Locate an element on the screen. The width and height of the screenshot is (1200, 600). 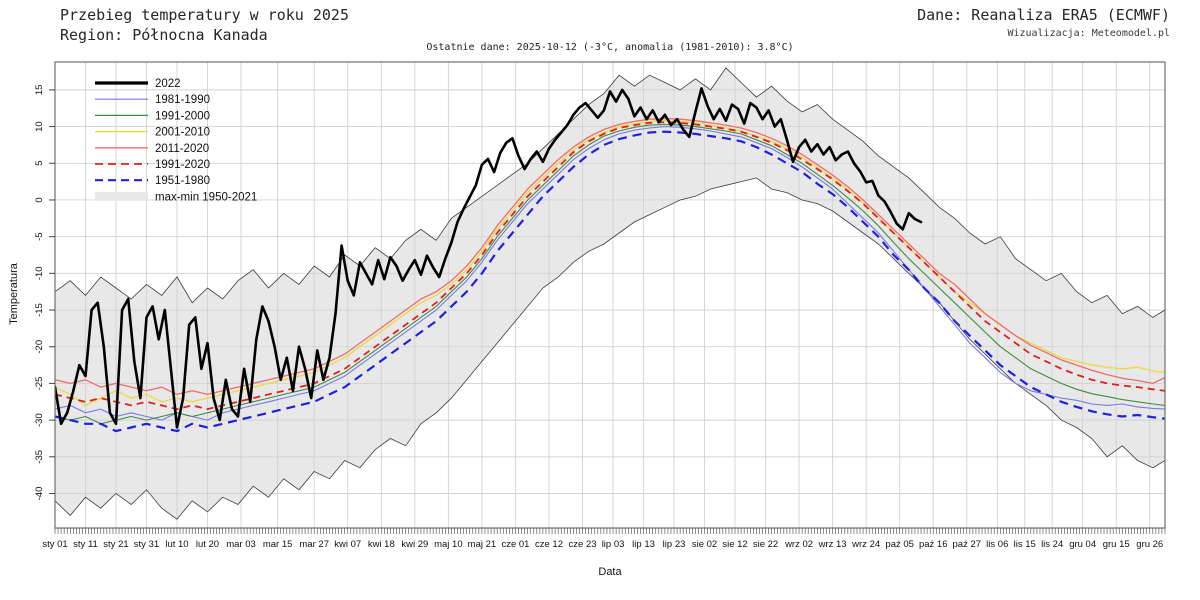
legend-label: 1991-2000 is located at coordinates (182, 116).